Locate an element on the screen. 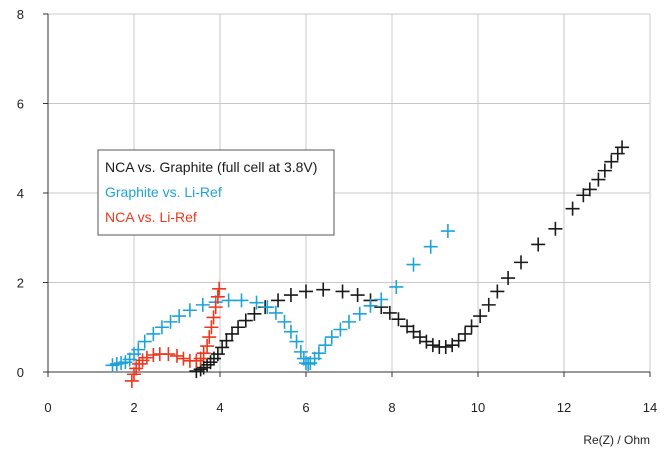 The height and width of the screenshot is (452, 664). x-axis-title: Re(Z) / Ohm is located at coordinates (616, 440).